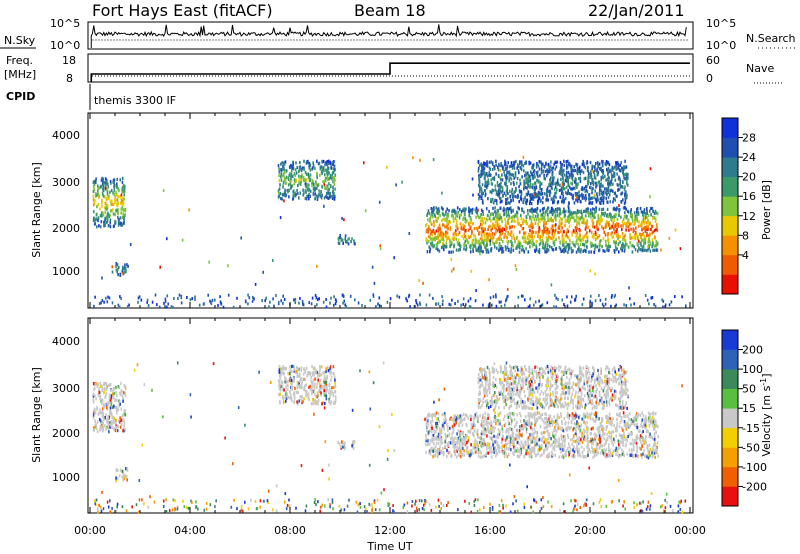 The image size is (800, 554). I want to click on colorbar-segment, so click(730, 206).